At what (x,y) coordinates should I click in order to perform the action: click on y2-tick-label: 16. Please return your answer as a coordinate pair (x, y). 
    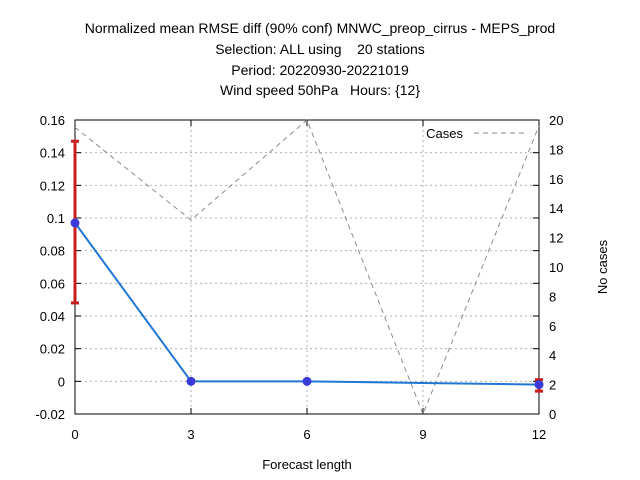
    Looking at the image, I should click on (556, 179).